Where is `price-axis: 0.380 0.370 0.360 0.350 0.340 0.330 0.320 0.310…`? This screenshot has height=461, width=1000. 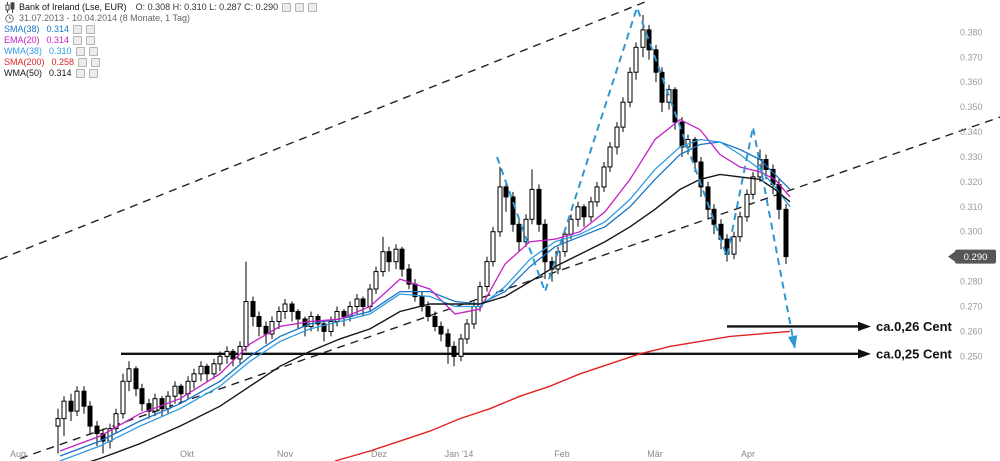 price-axis: 0.380 0.370 0.360 0.350 0.340 0.330 0.320 0.310… is located at coordinates (971, 194).